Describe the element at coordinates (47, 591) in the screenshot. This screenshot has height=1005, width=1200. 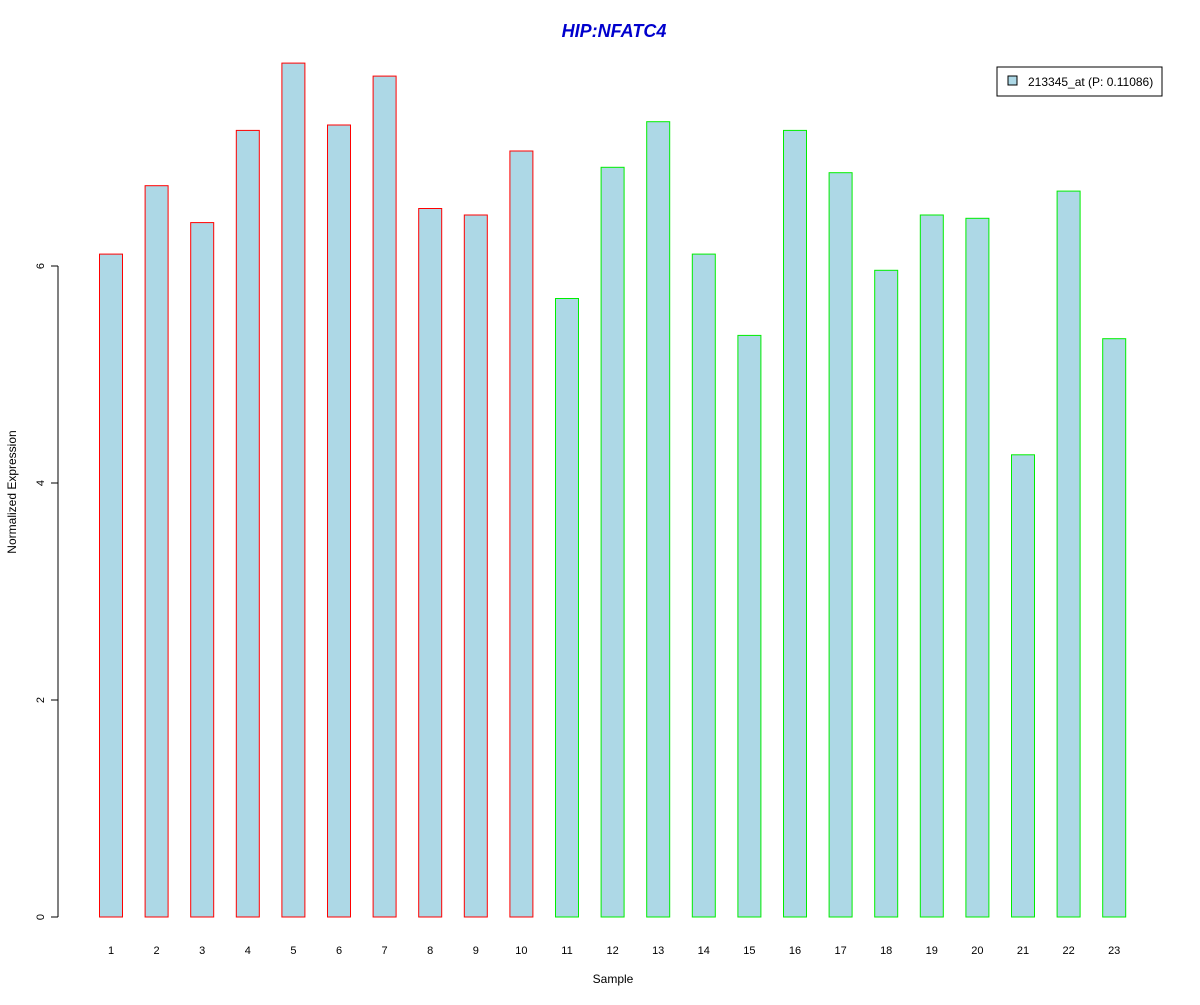
I see `y-axis: 0 2 4 6` at that location.